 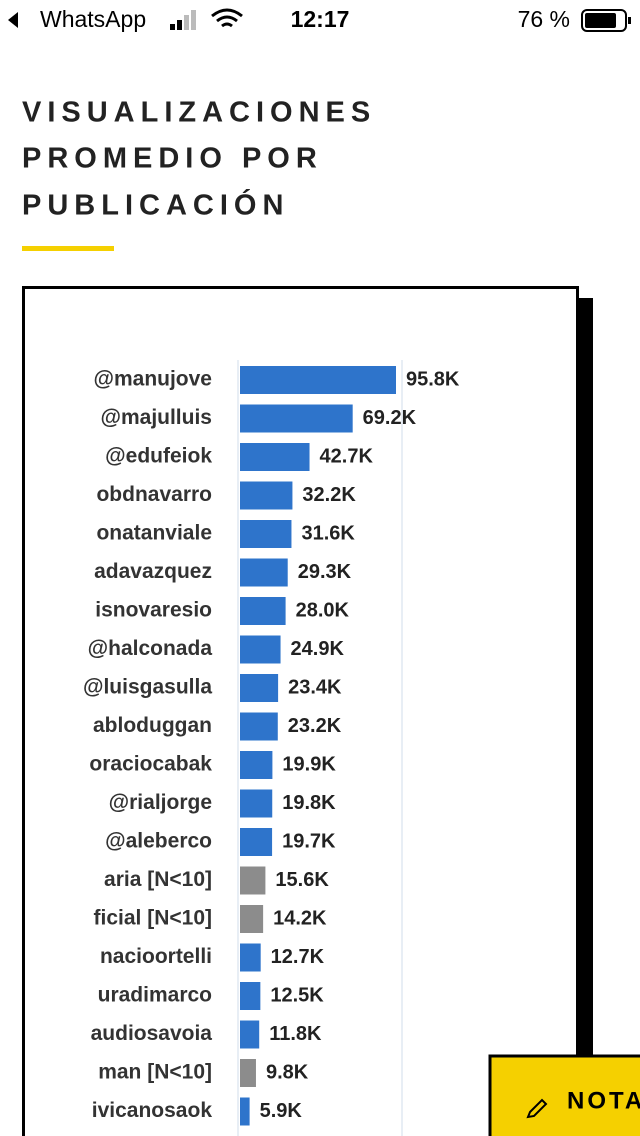 What do you see at coordinates (390, 418) in the screenshot?
I see `value-label: 69.2K` at bounding box center [390, 418].